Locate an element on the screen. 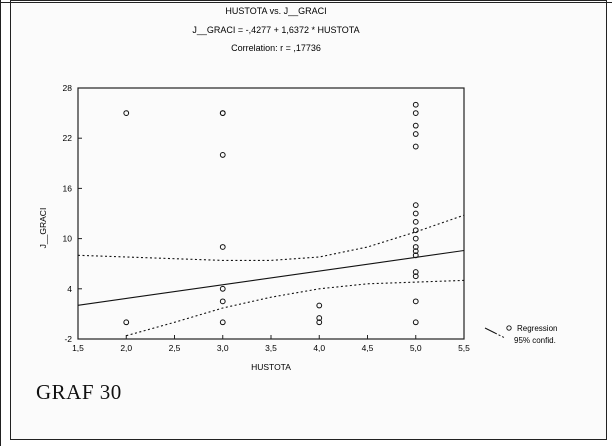  chart-correlation: Correlation: r = ,17736 is located at coordinates (276, 48).